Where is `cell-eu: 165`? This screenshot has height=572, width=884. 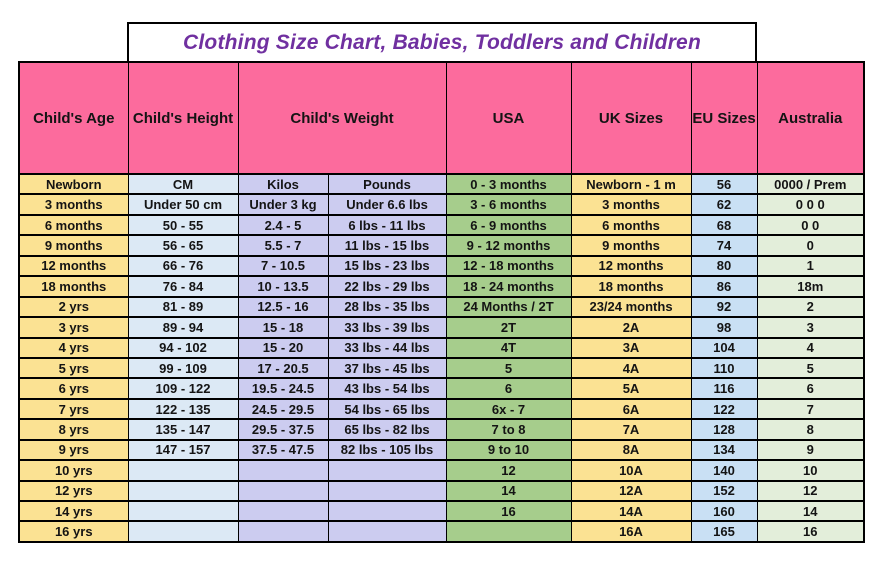
cell-eu: 165 is located at coordinates (724, 531).